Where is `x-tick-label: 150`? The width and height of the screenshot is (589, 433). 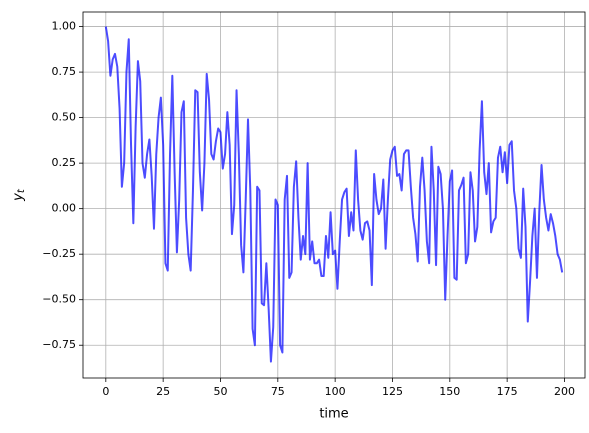
x-tick-label: 150 is located at coordinates (449, 391).